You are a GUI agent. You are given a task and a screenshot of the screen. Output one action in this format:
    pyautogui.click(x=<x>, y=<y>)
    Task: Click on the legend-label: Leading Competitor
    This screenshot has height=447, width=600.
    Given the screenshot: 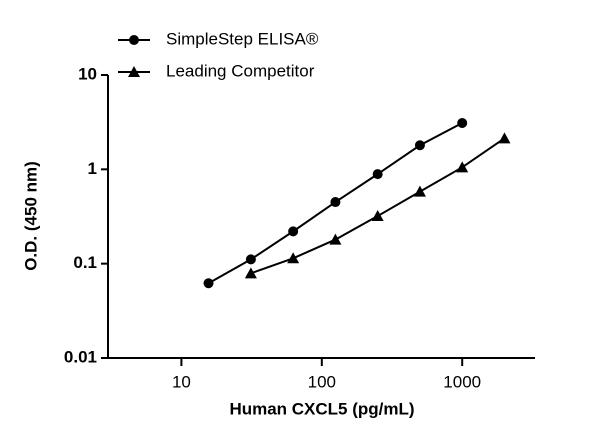 What is the action you would take?
    pyautogui.click(x=240, y=70)
    